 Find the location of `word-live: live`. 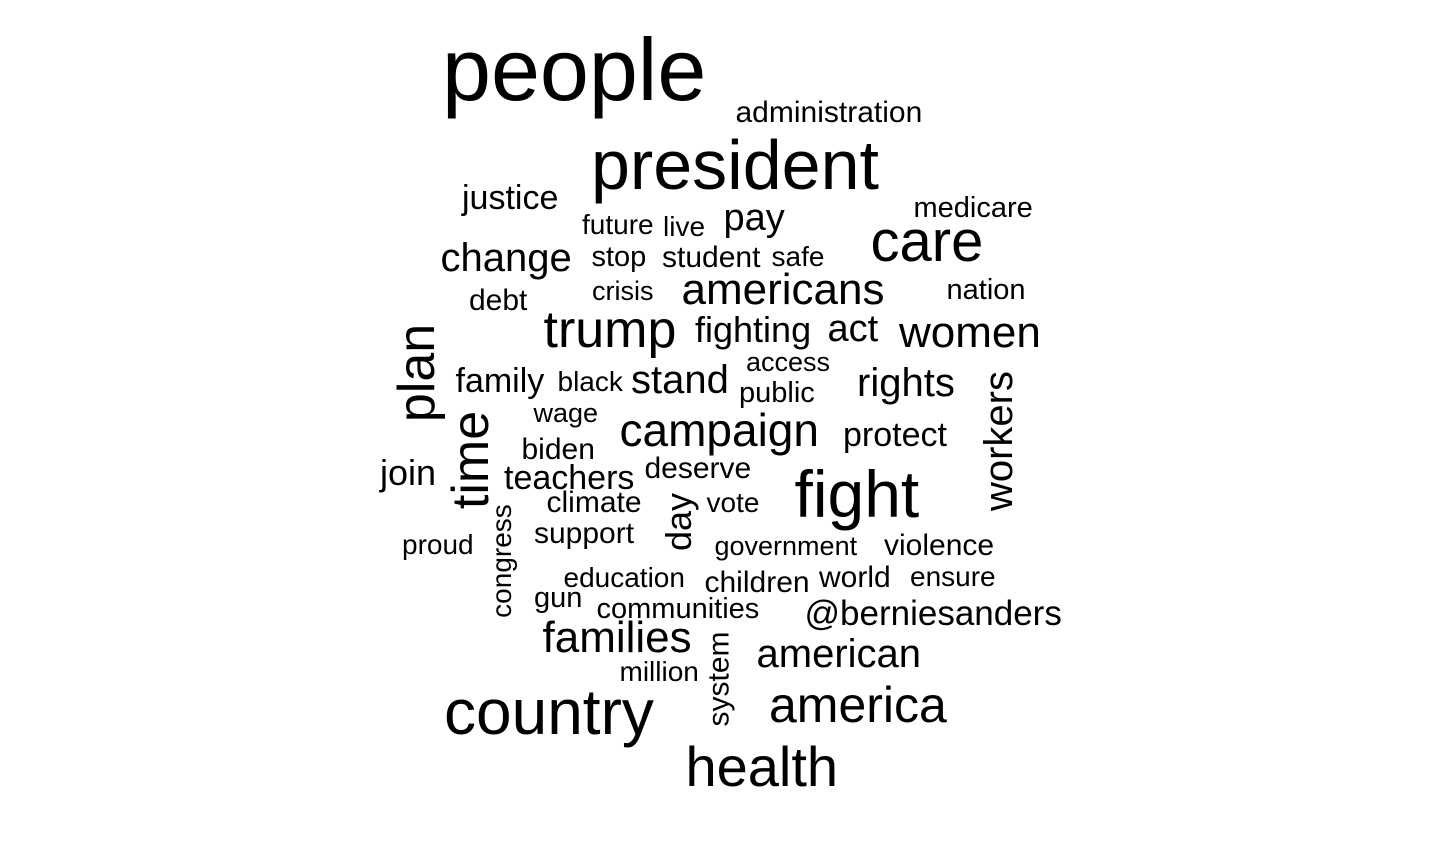

word-live: live is located at coordinates (684, 226).